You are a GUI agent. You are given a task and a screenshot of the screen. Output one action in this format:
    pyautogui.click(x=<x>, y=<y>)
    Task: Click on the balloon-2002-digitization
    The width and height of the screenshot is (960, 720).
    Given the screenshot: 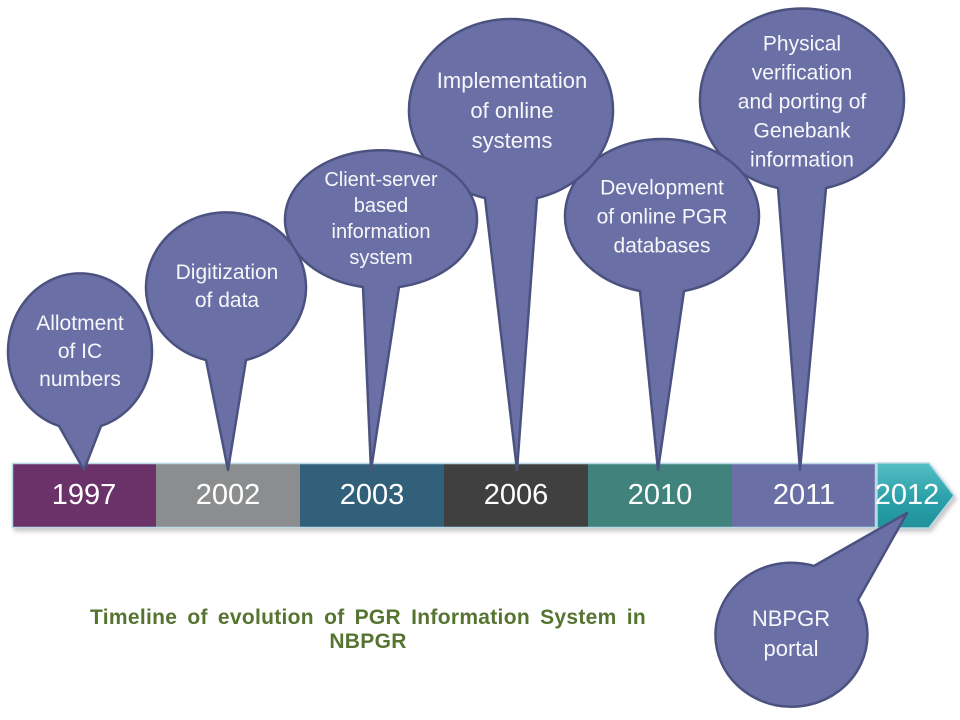 What is the action you would take?
    pyautogui.click(x=226, y=341)
    